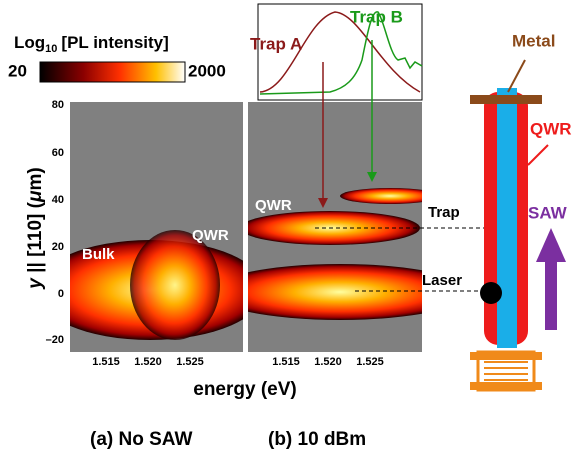 This screenshot has width=586, height=458. Describe the element at coordinates (55, 222) in the screenshot. I see `y-ticks: 80 60 40 20 0 –20` at that location.